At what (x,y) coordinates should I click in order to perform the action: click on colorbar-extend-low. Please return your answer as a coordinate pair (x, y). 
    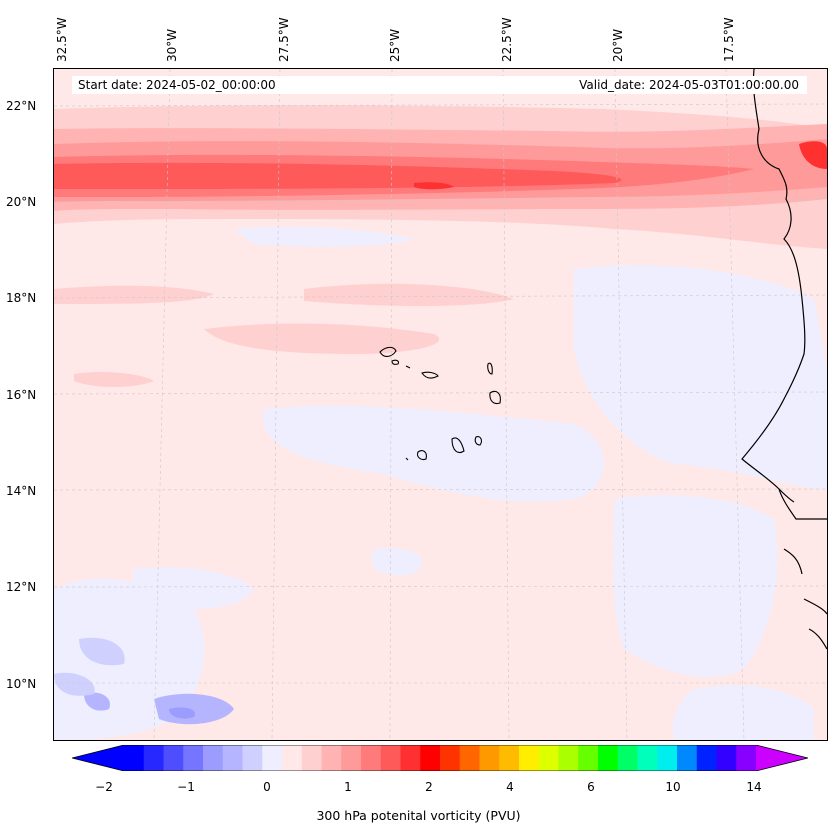
    Looking at the image, I should click on (98, 758).